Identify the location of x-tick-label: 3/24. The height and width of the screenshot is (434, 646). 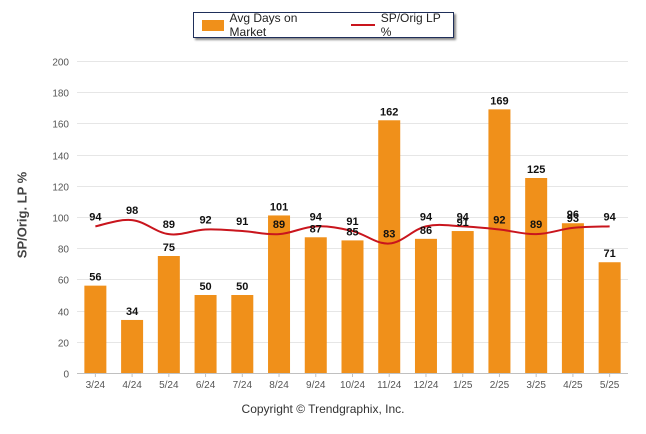
(96, 385).